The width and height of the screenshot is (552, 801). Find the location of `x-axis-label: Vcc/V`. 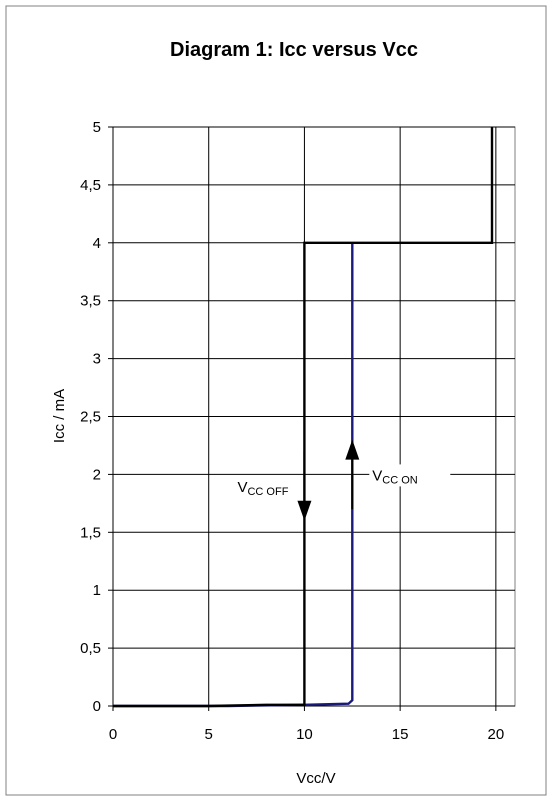

x-axis-label: Vcc/V is located at coordinates (315, 778).